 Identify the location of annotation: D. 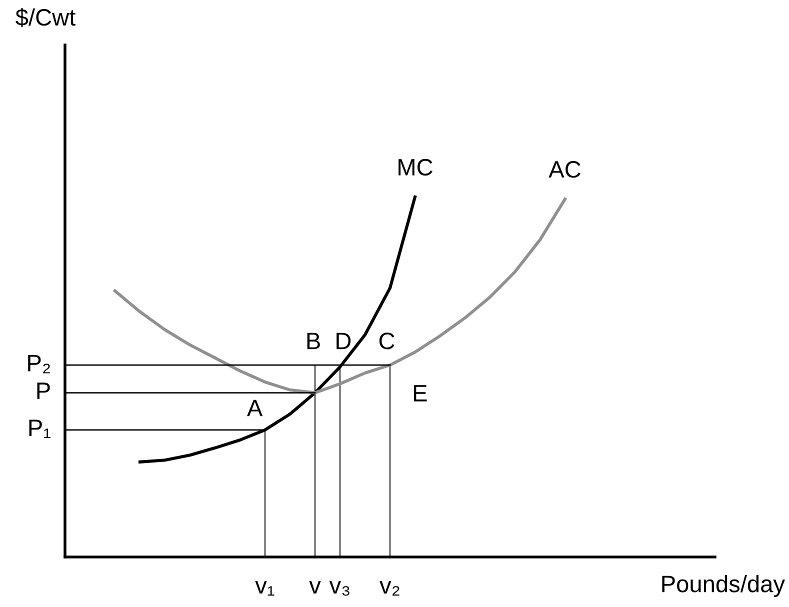
(343, 341).